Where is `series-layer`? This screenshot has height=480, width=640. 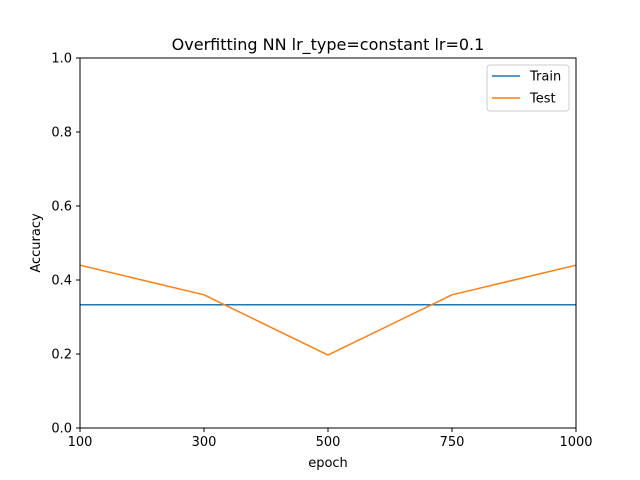 series-layer is located at coordinates (328, 310).